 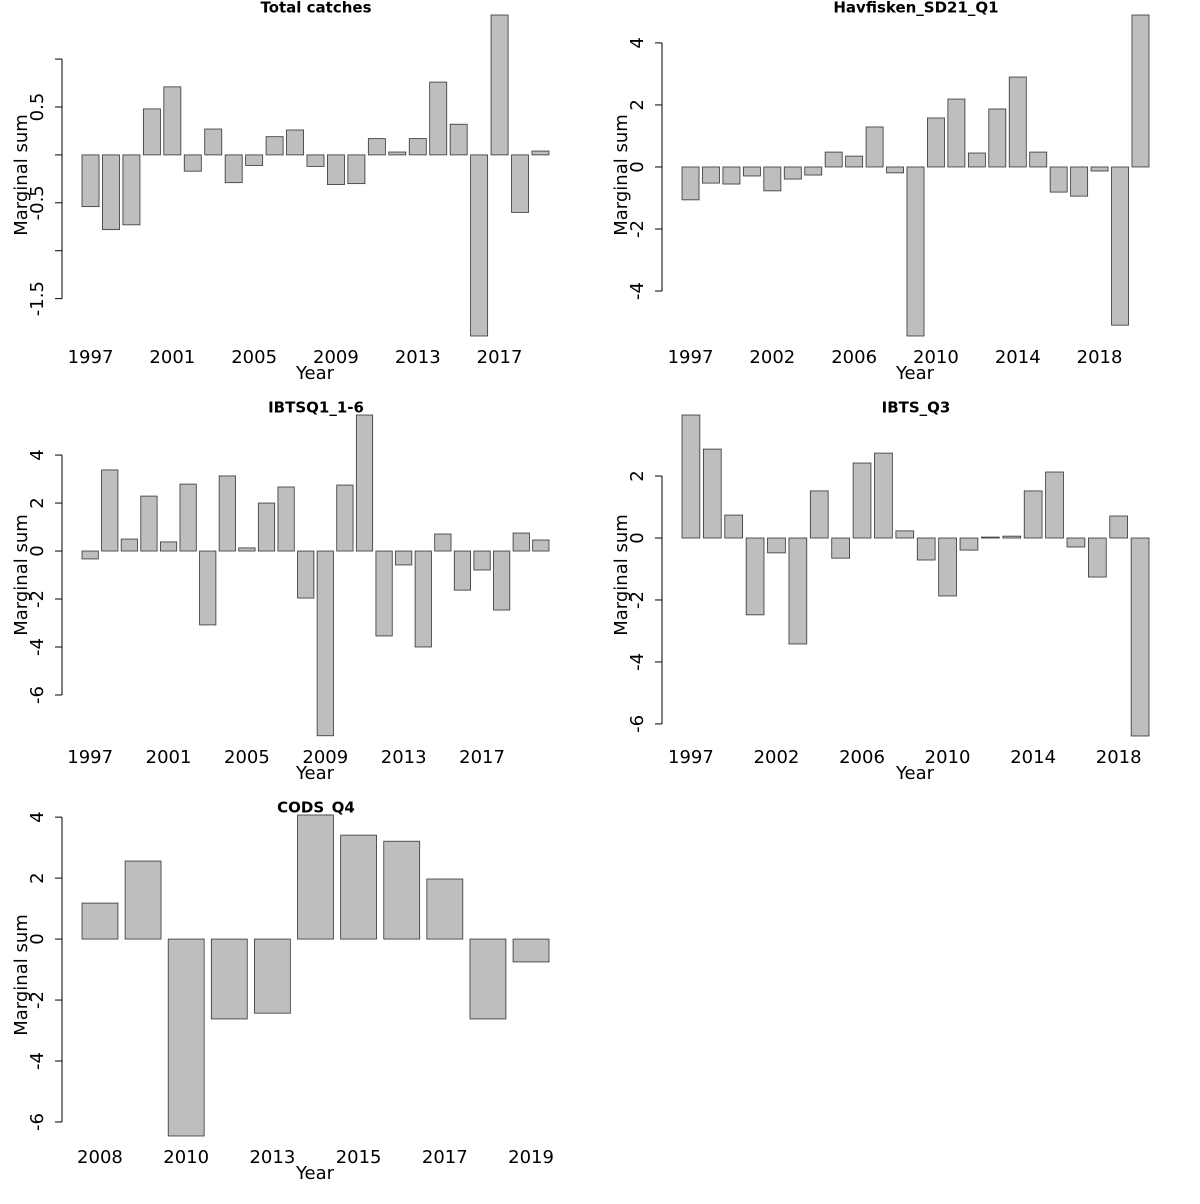 I want to click on y-tick-label: -0.5, so click(x=37, y=202).